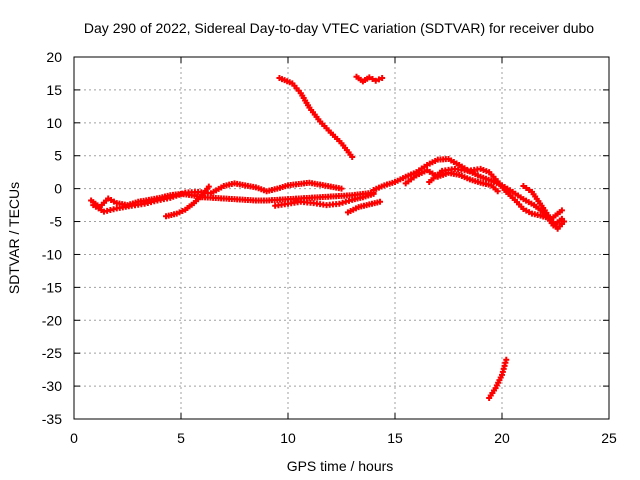  Describe the element at coordinates (609, 438) in the screenshot. I see `x-tick-label: 25` at that location.